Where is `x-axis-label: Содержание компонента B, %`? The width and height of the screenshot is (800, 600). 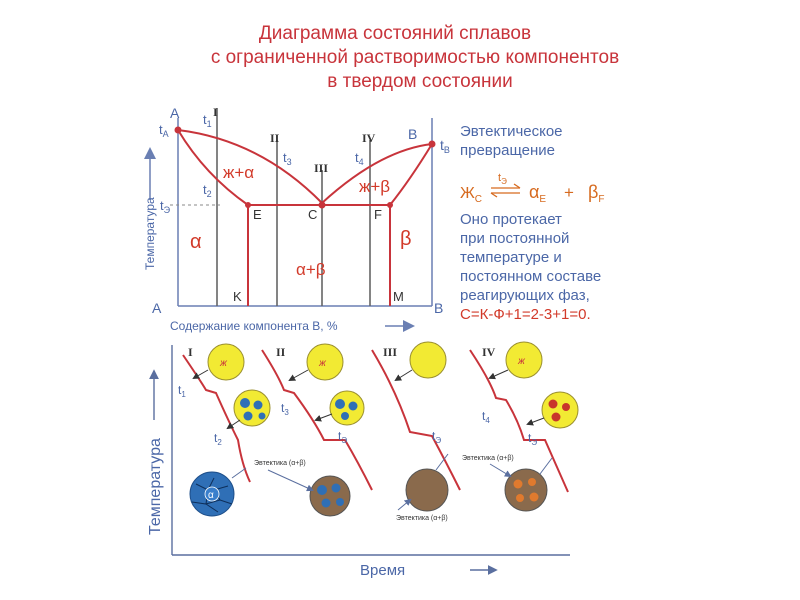
x-axis-label: Содержание компонента B, % is located at coordinates (254, 326).